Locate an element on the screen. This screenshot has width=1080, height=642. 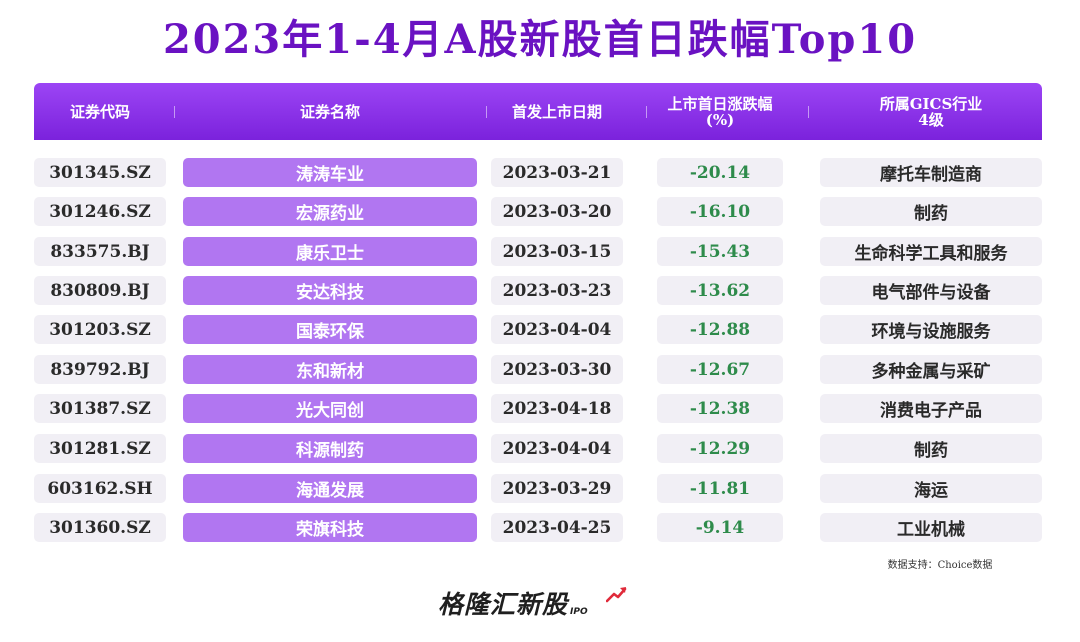
first-day-change: -15.43 is located at coordinates (720, 251).